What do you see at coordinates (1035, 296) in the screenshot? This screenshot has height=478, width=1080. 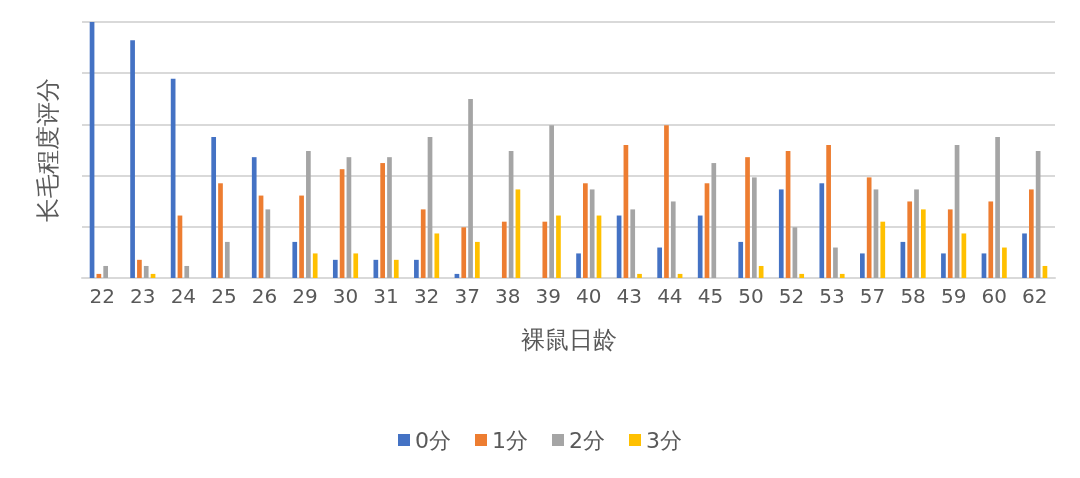 I see `x-tick-label: 62` at bounding box center [1035, 296].